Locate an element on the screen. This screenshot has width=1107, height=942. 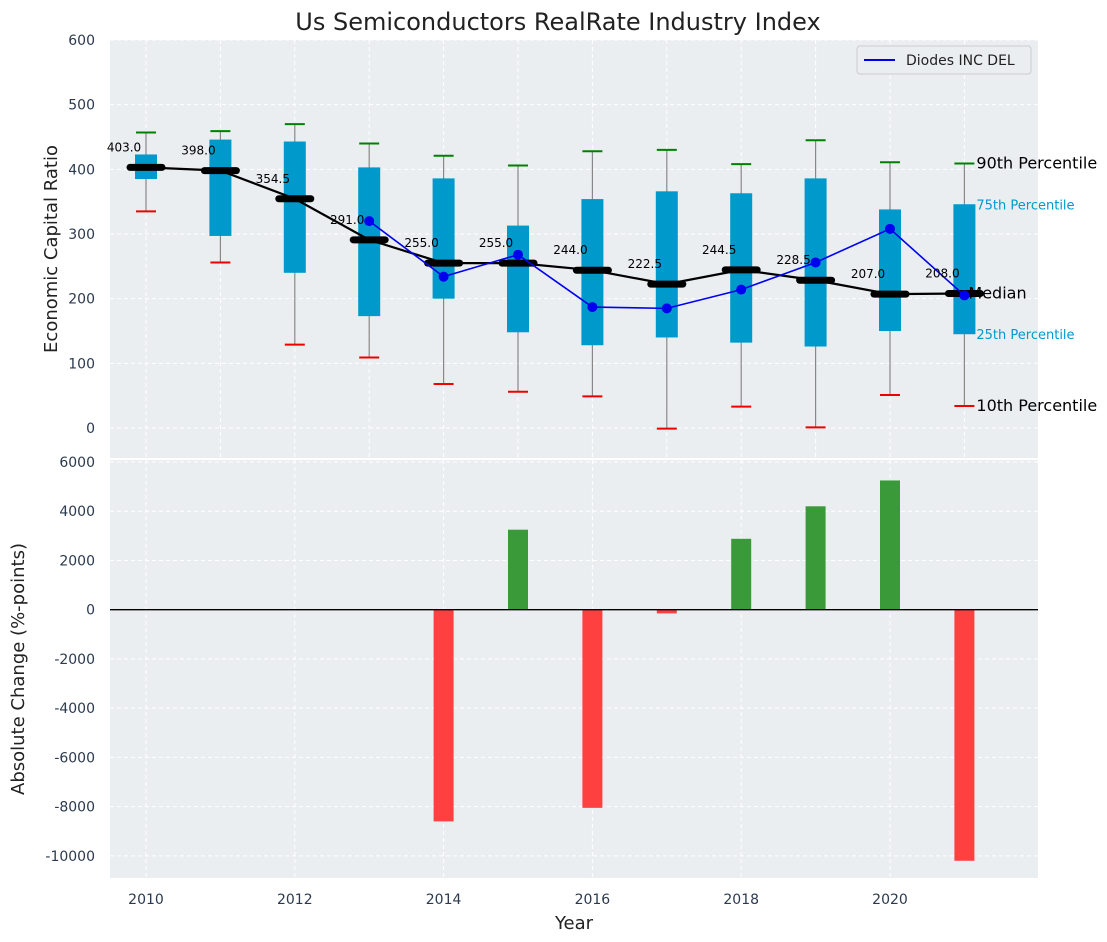
company-series is located at coordinates (667, 265).